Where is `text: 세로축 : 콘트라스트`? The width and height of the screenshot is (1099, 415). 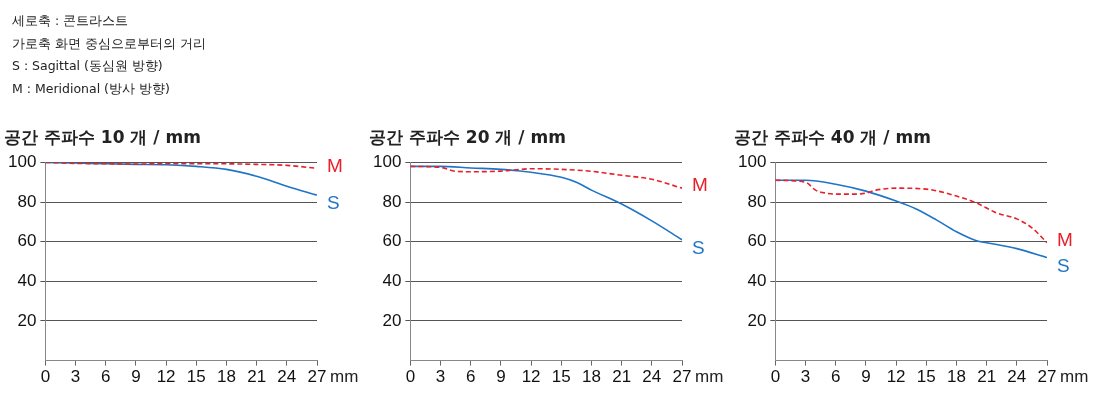
text: 세로축 : 콘트라스트 is located at coordinates (71, 21).